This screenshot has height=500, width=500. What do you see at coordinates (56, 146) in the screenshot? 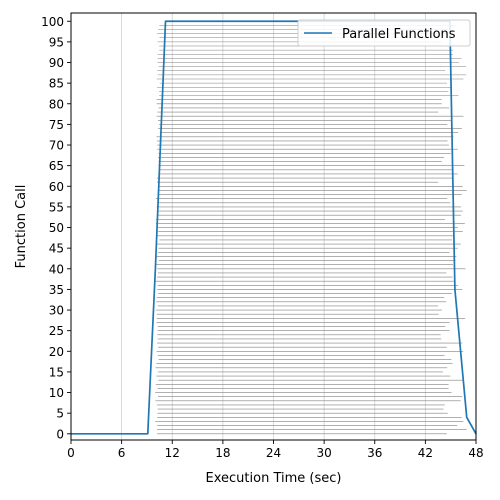
I see `y-tick-label: 70` at bounding box center [56, 146].